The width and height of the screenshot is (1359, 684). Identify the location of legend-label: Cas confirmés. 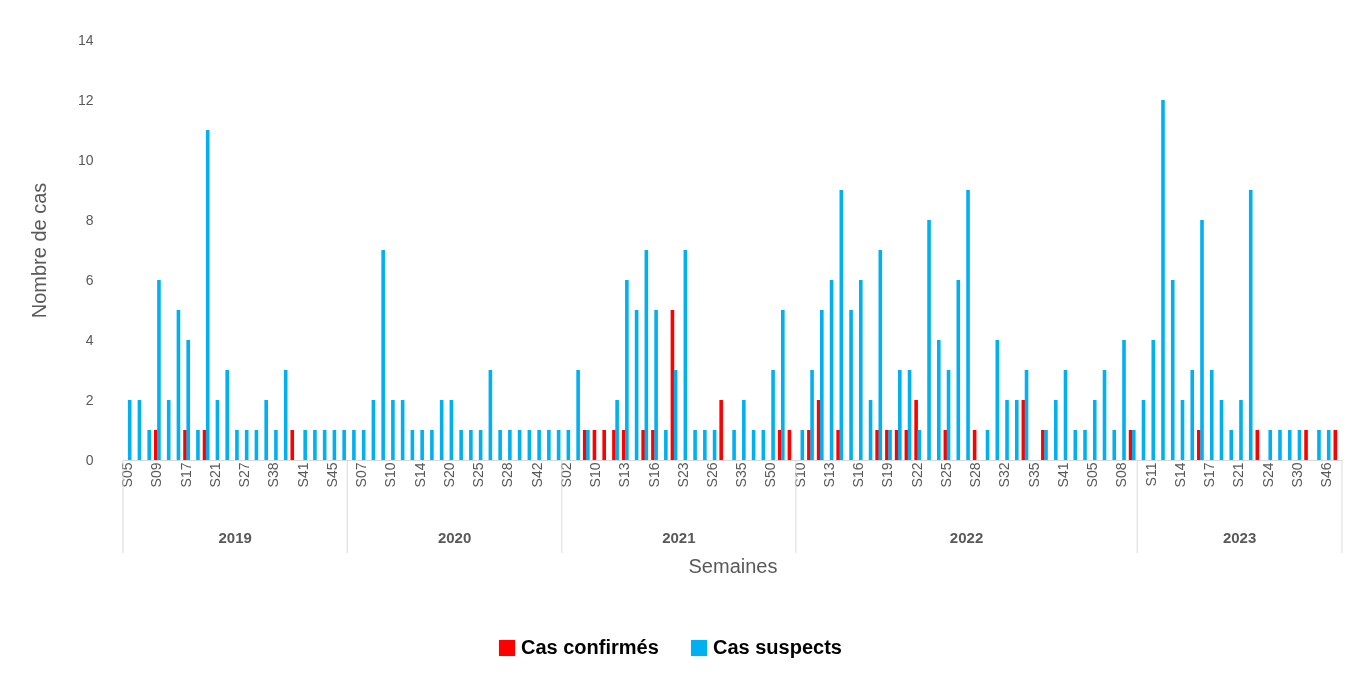
(590, 647).